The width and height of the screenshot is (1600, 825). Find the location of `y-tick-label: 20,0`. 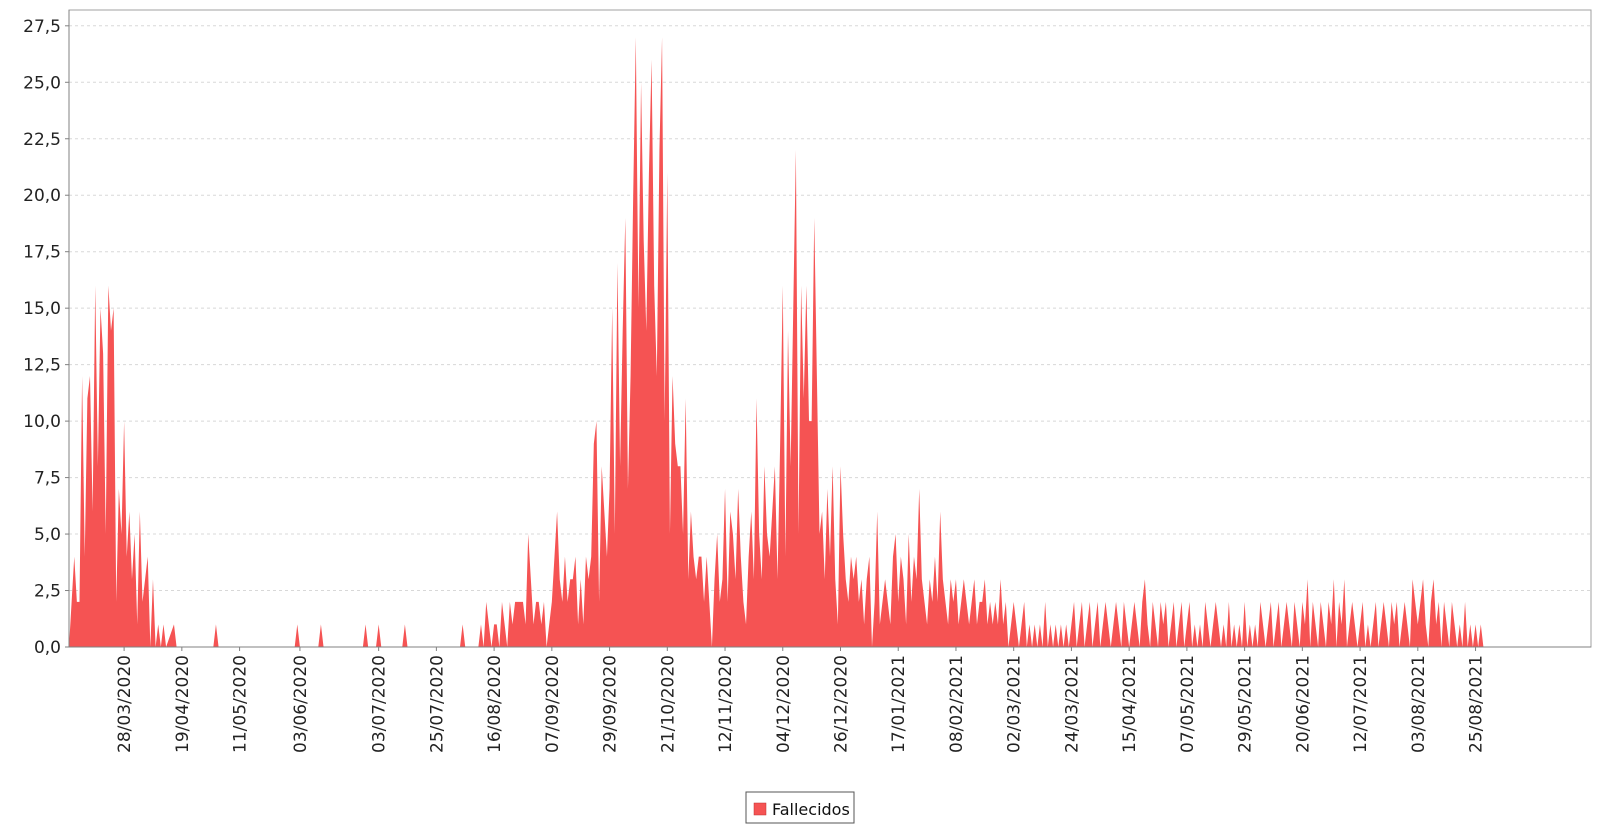

y-tick-label: 20,0 is located at coordinates (42, 196).